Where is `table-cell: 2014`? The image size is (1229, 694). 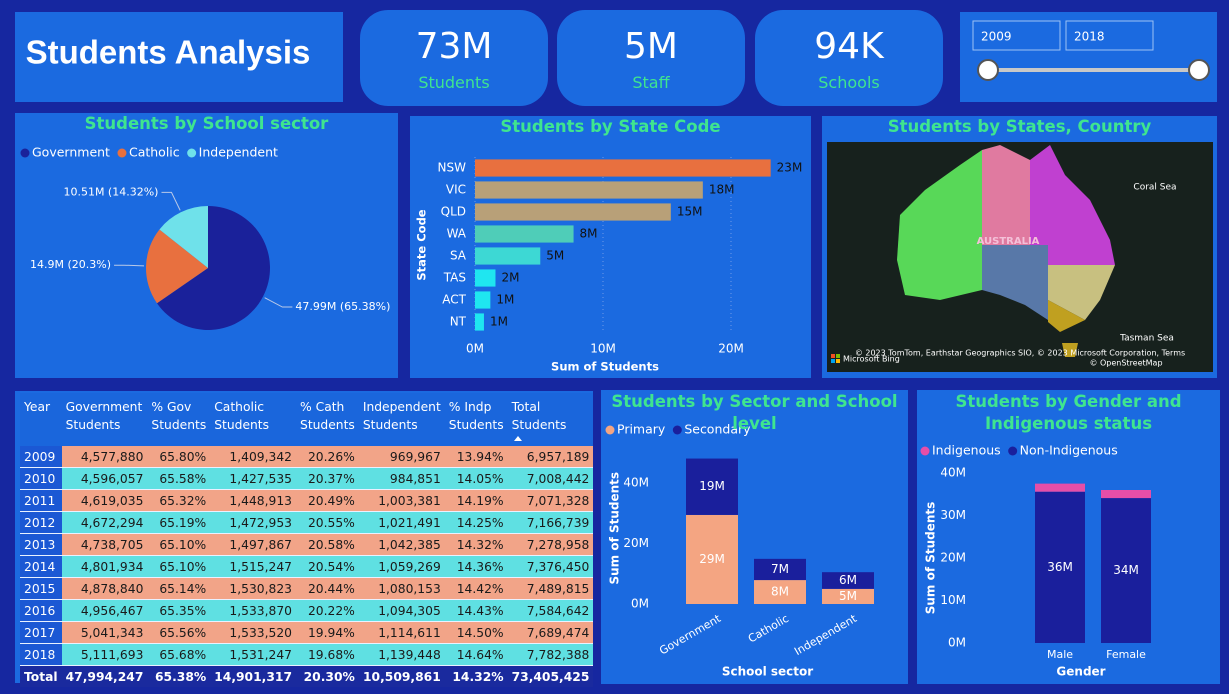 table-cell: 2014 is located at coordinates (41, 566).